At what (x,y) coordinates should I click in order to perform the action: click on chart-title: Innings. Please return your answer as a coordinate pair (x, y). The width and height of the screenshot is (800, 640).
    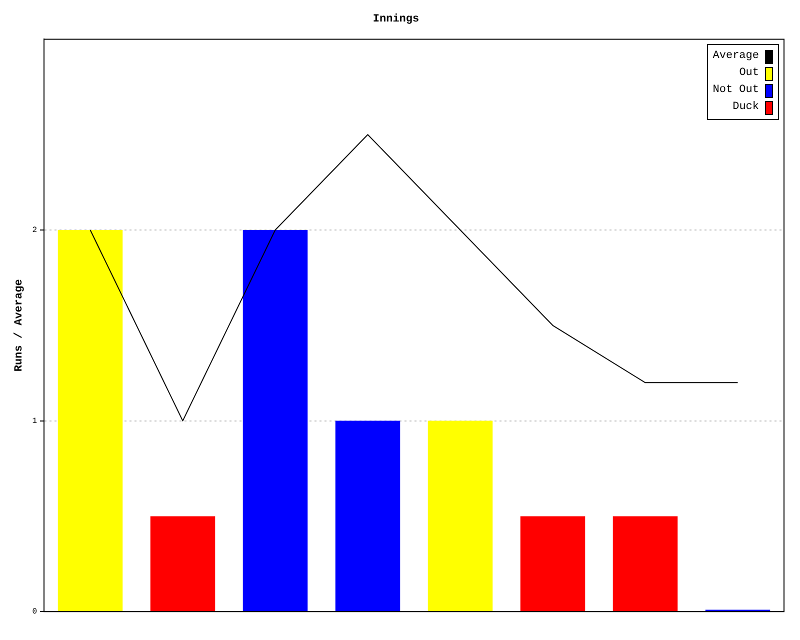
    Looking at the image, I should click on (396, 19).